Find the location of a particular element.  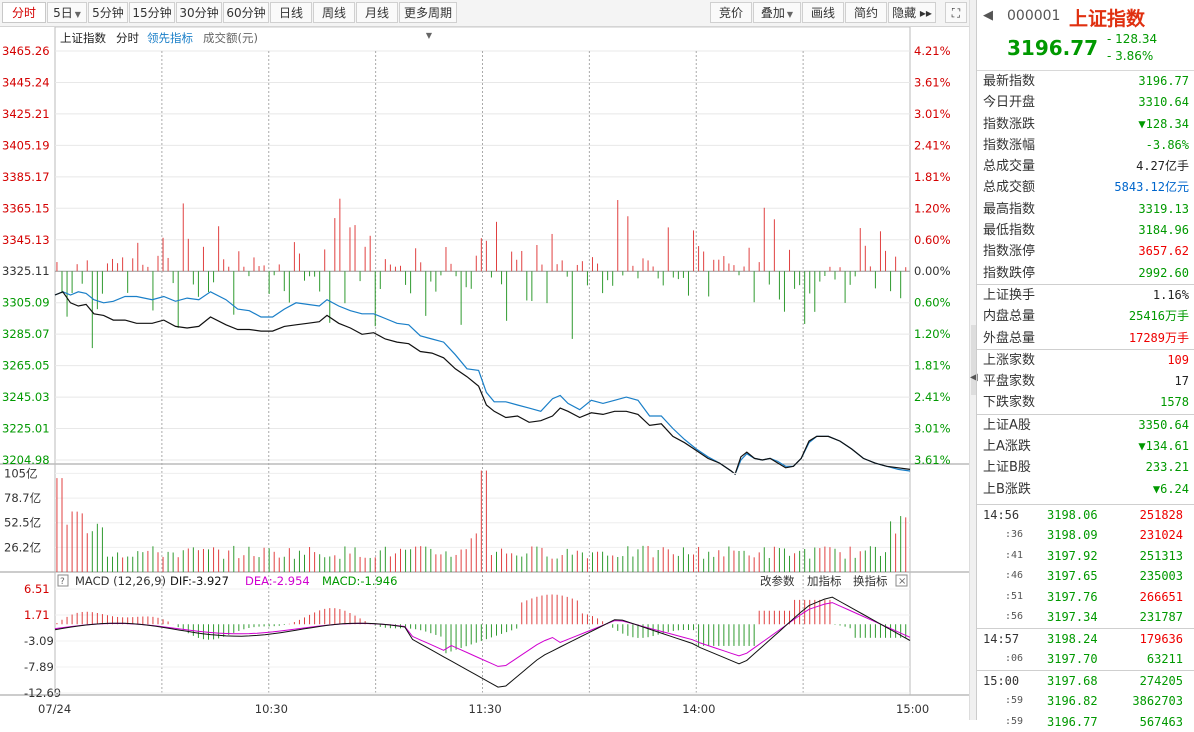

tool-button-2: 画线 is located at coordinates (823, 12).